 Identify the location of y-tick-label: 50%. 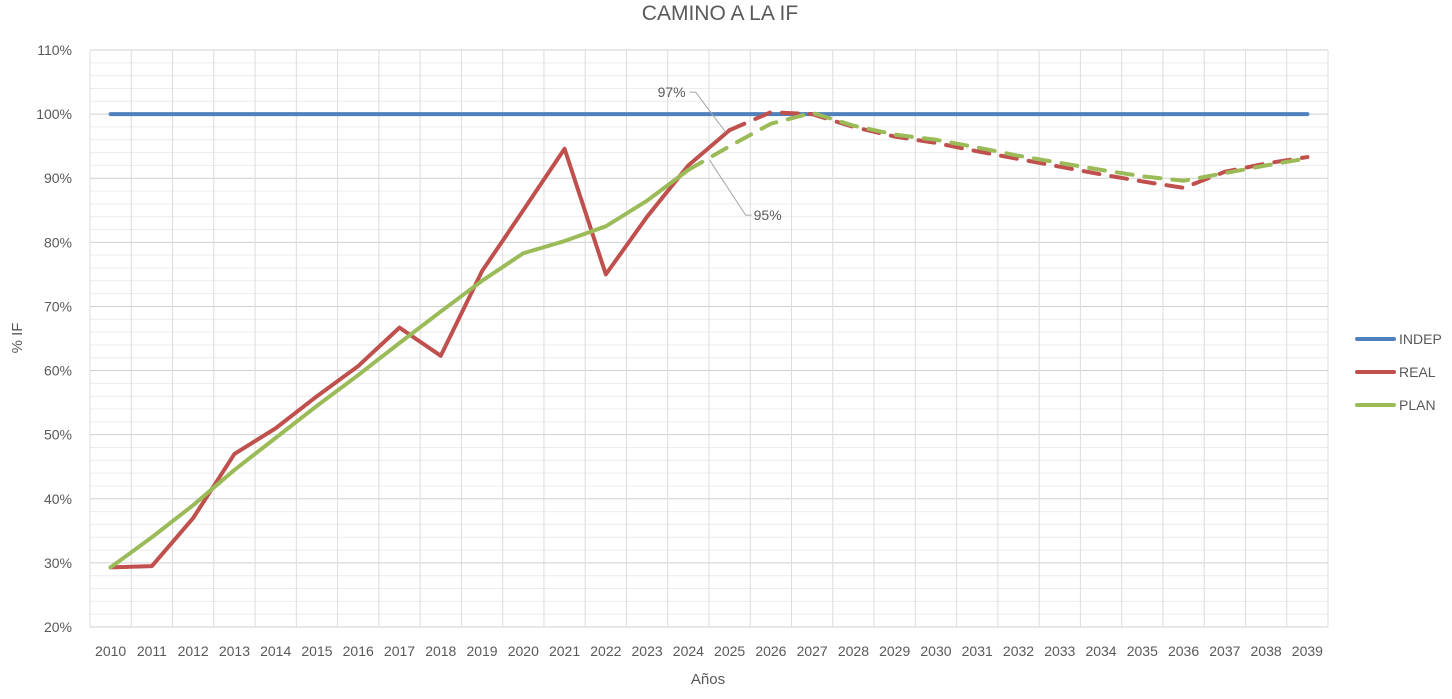
(58, 435).